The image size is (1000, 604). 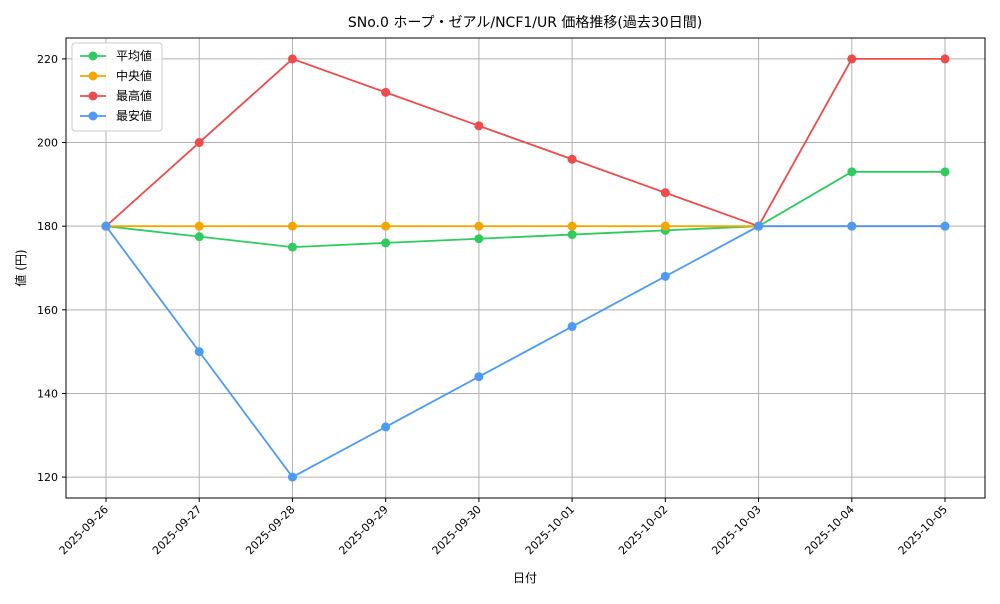 What do you see at coordinates (20, 267) in the screenshot?
I see `y-axis-label: 値 (円)` at bounding box center [20, 267].